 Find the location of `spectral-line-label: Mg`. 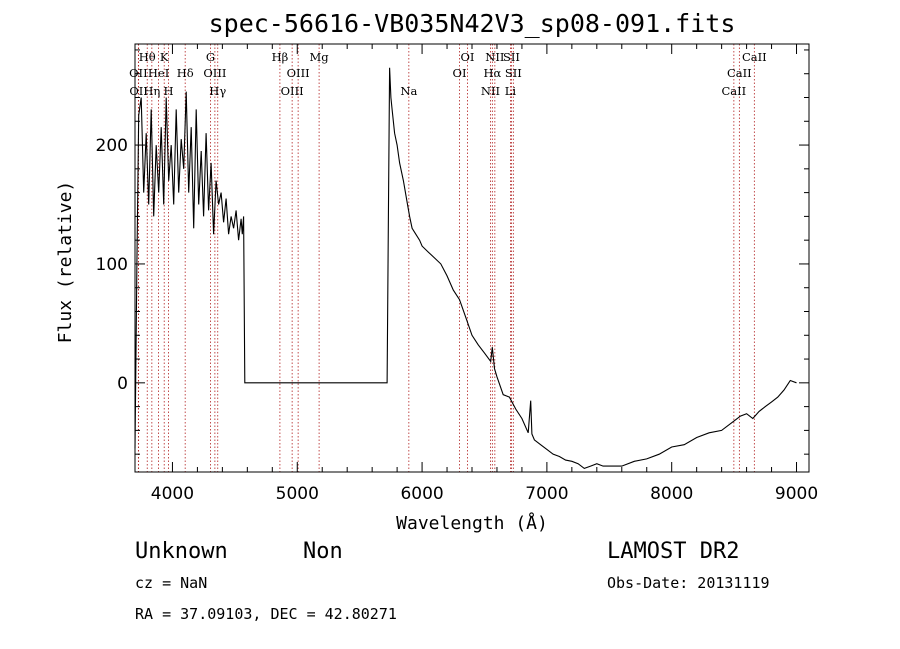

spectral-line-label: Mg is located at coordinates (320, 57).